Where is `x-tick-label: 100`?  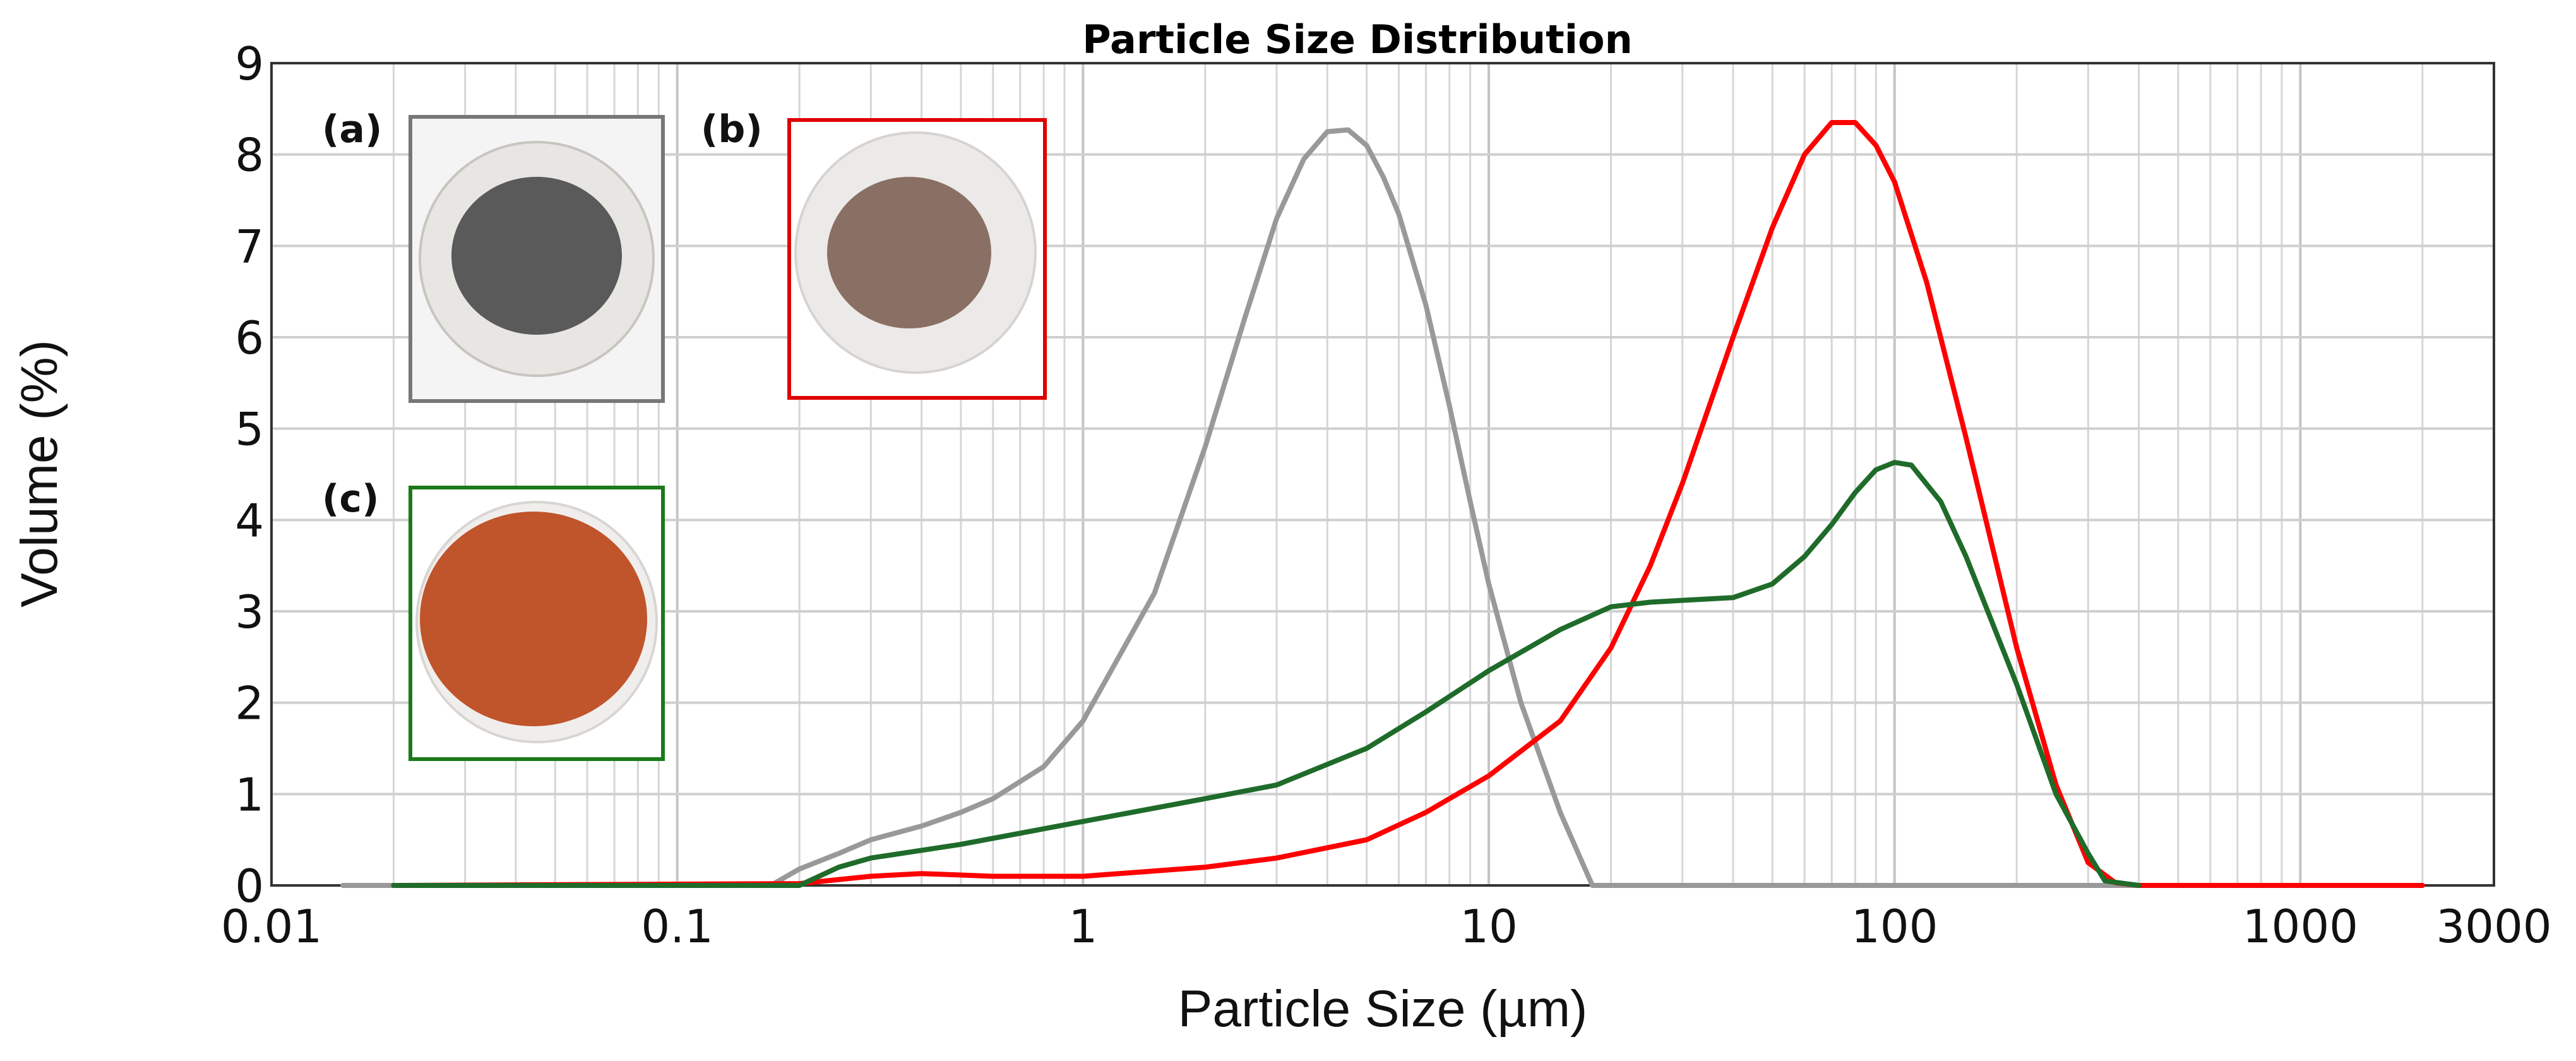 x-tick-label: 100 is located at coordinates (1894, 926).